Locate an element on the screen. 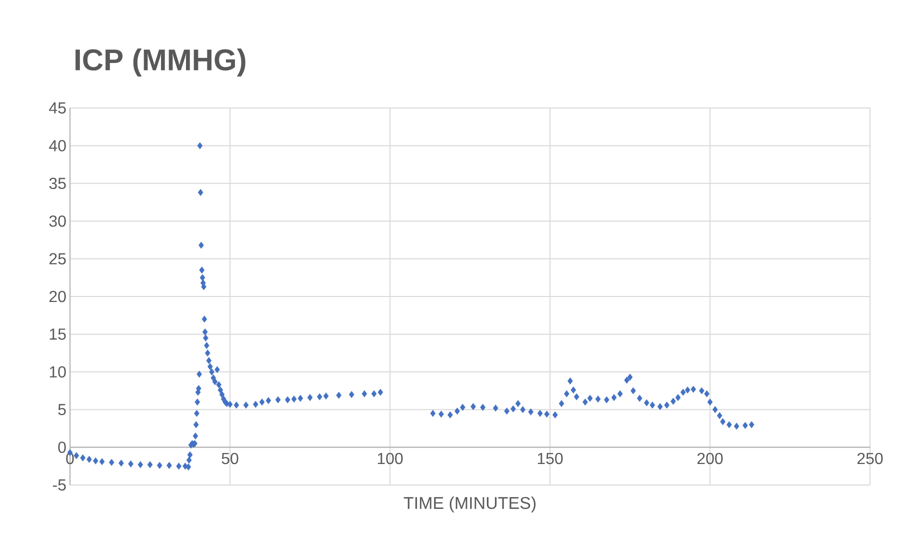  y-tick-label: 40 is located at coordinates (57, 146).